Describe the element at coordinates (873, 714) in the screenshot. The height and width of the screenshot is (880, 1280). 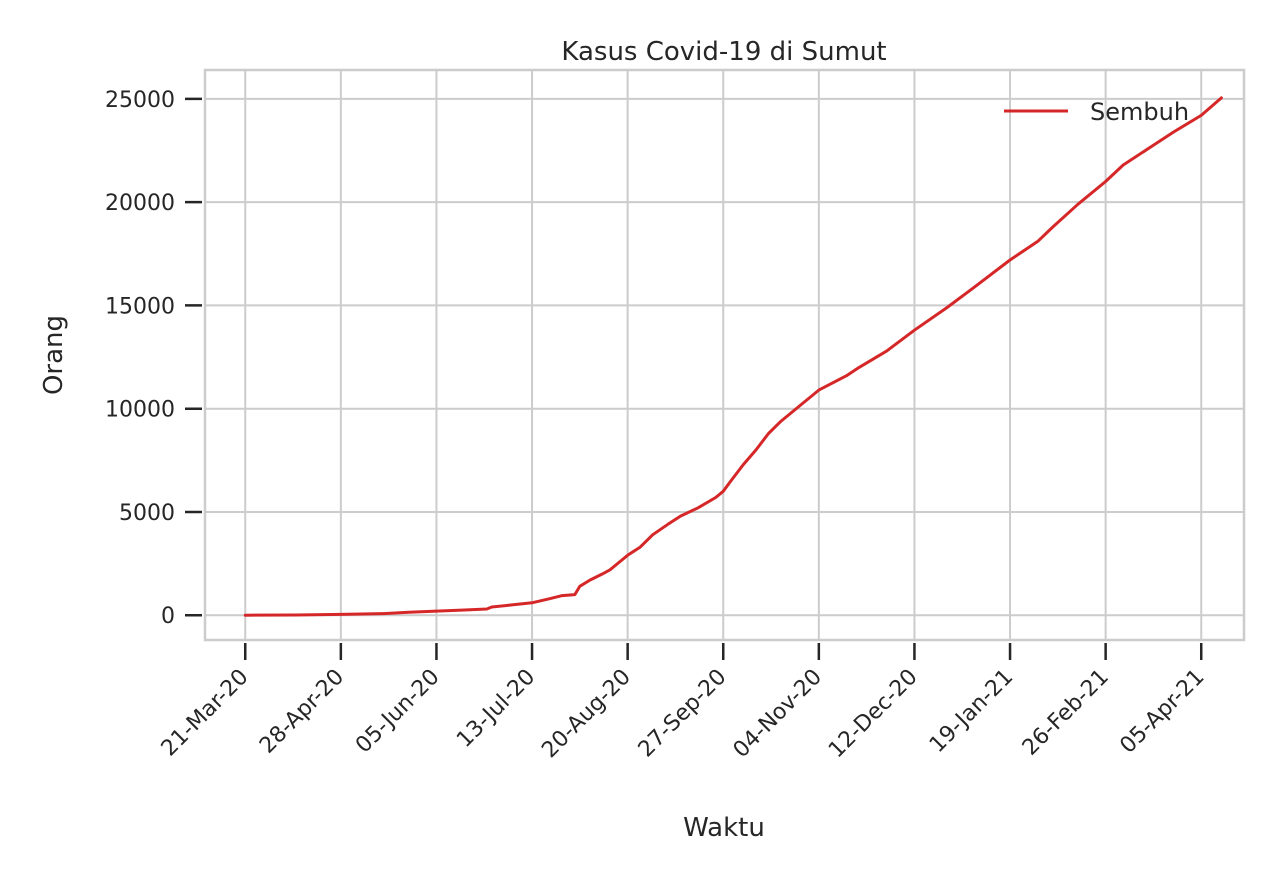
I see `x-tick-label: 12-Dec-20` at that location.